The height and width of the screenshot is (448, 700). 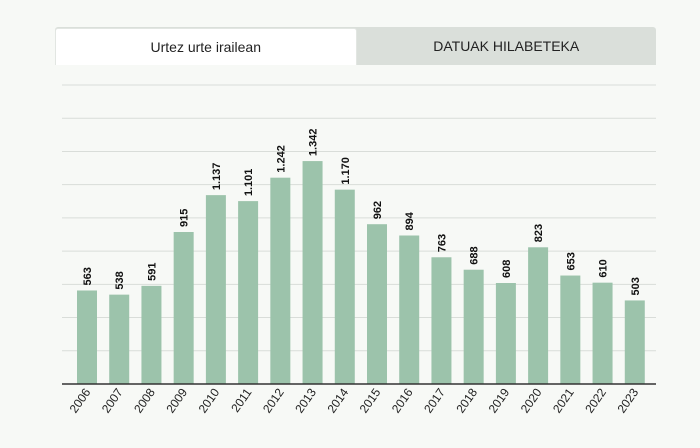 What do you see at coordinates (636, 286) in the screenshot?
I see `value-label: 503` at bounding box center [636, 286].